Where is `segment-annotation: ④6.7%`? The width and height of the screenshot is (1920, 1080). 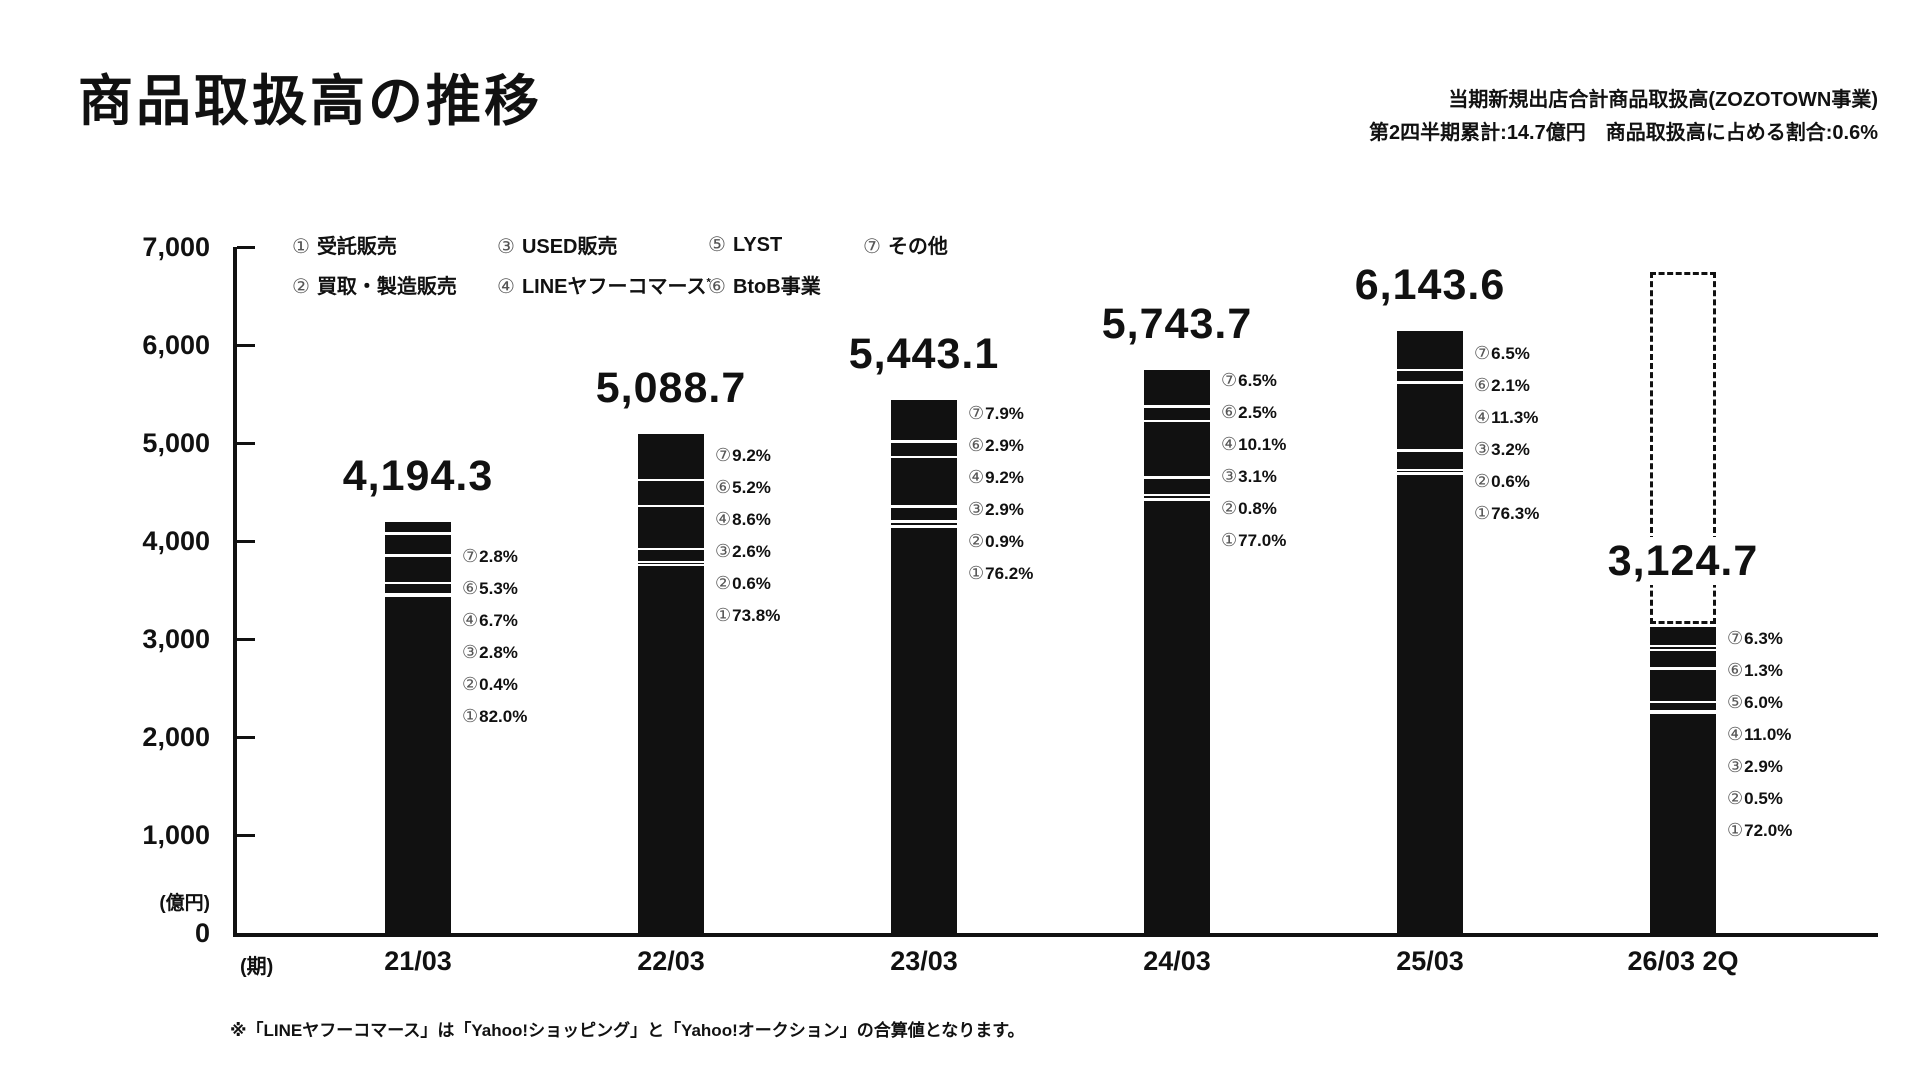
segment-annotation: ④6.7% is located at coordinates (490, 619).